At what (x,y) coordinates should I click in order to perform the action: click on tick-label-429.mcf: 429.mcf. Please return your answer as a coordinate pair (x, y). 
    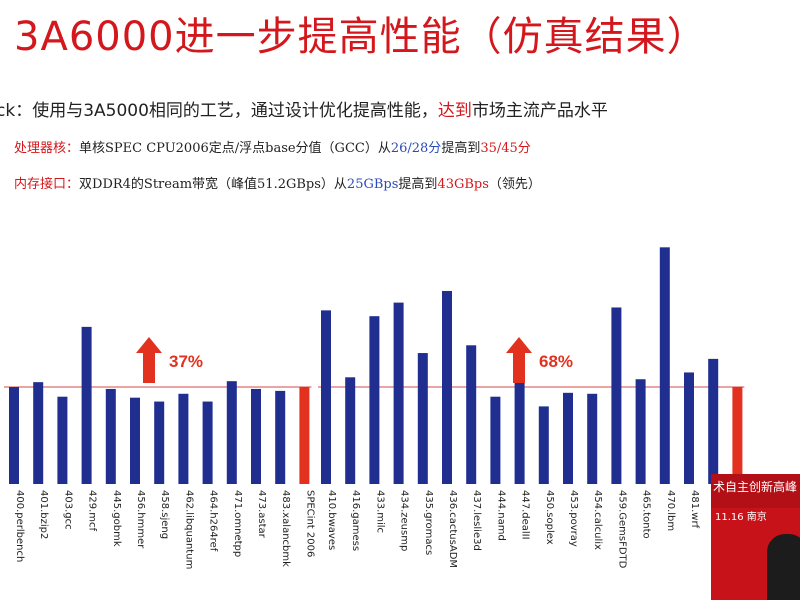
    Looking at the image, I should click on (92, 511).